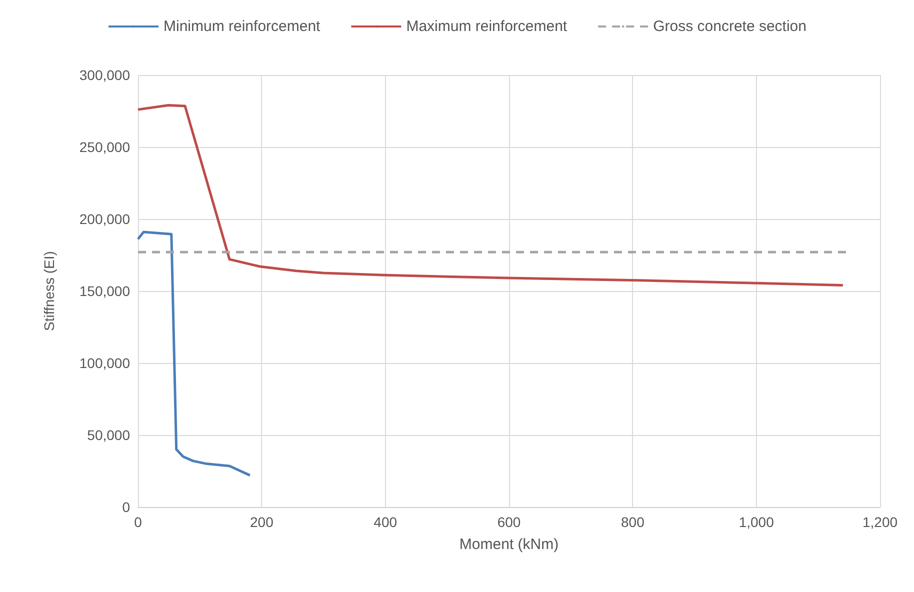 This screenshot has width=914, height=592. What do you see at coordinates (104, 363) in the screenshot?
I see `y-tick-label: 100,000` at bounding box center [104, 363].